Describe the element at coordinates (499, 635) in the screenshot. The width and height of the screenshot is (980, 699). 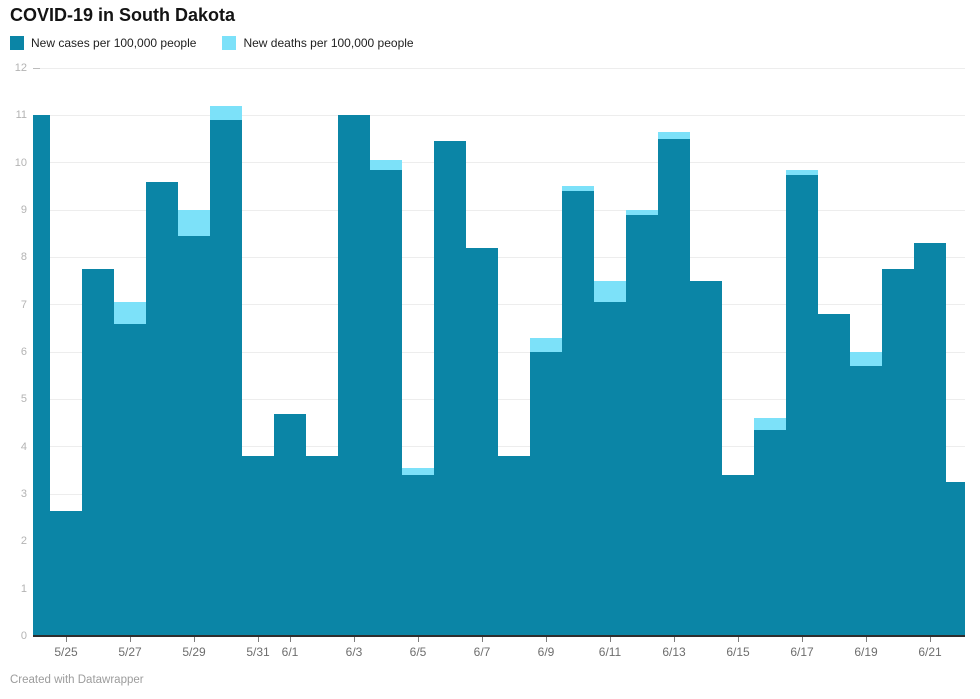
I see `x-axis-line` at that location.